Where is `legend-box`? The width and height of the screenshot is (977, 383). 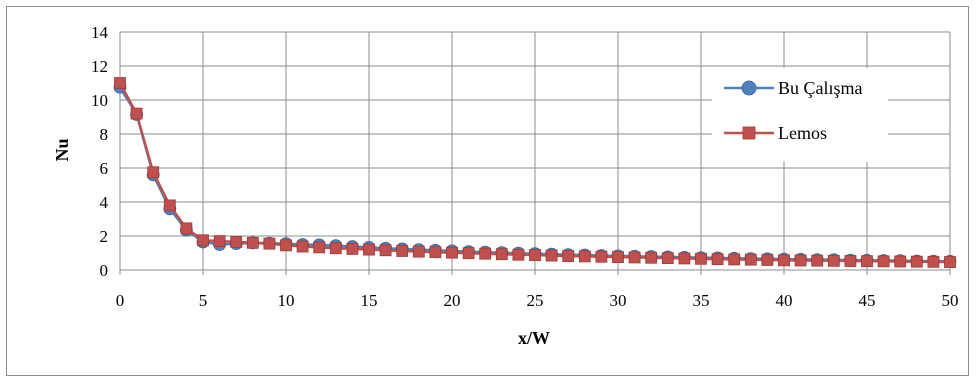 legend-box is located at coordinates (800, 115).